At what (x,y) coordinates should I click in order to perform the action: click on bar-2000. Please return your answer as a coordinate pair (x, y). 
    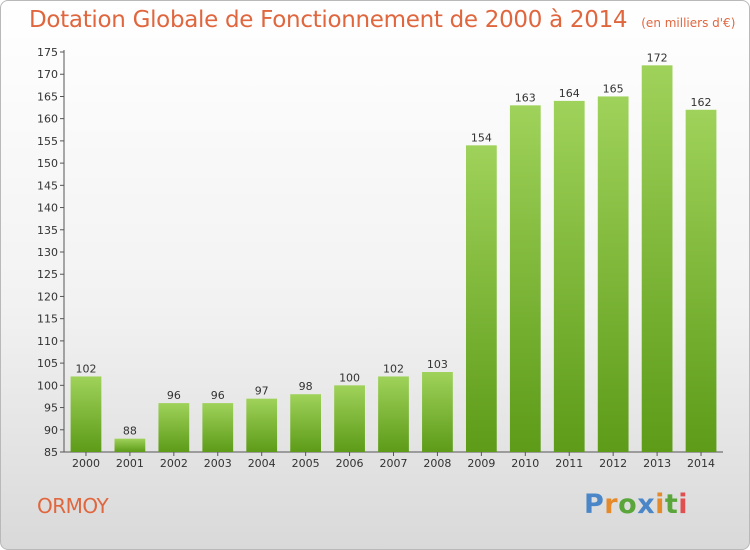
    Looking at the image, I should click on (86, 414).